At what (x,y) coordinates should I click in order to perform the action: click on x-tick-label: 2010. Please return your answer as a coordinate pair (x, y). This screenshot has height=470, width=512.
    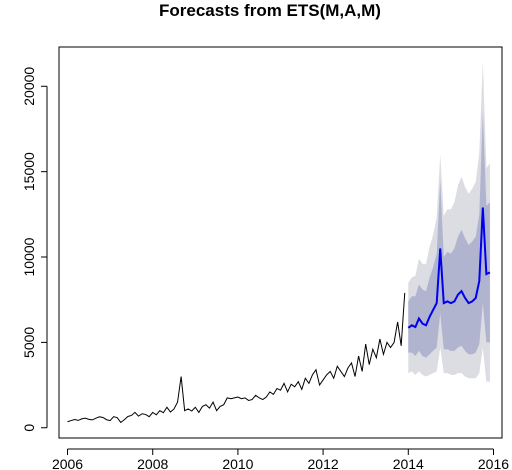
    Looking at the image, I should click on (237, 463).